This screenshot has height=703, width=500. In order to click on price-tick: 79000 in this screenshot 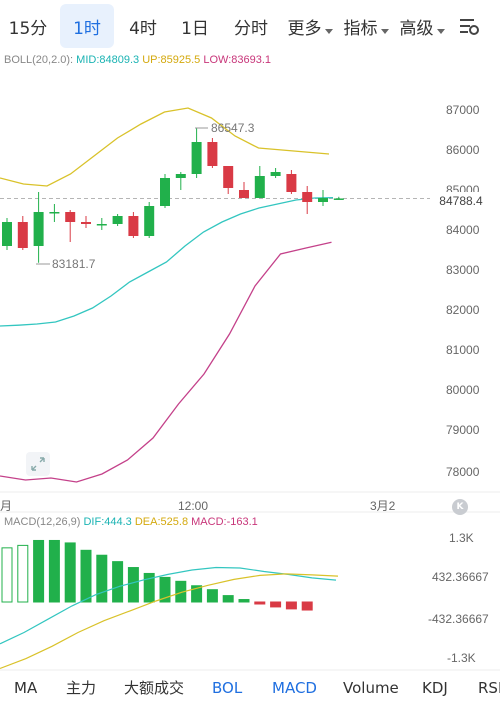, I will do `click(463, 430)`.